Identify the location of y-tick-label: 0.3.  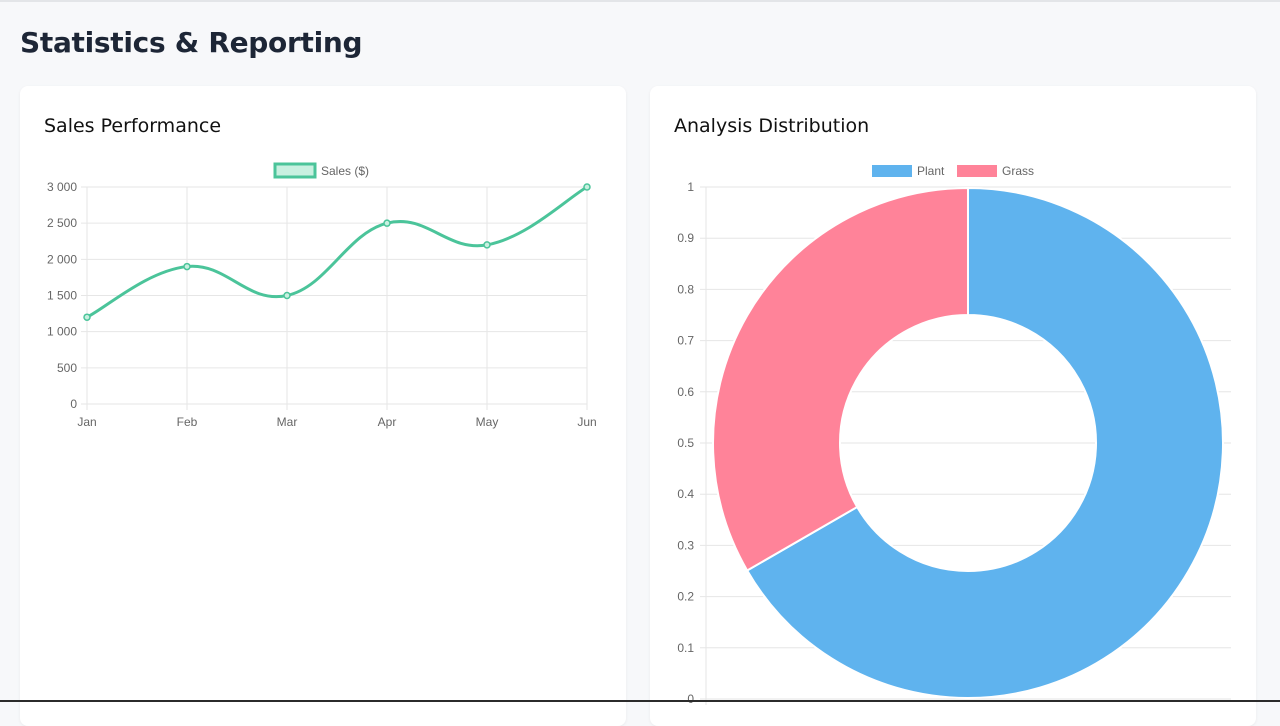
(685, 545).